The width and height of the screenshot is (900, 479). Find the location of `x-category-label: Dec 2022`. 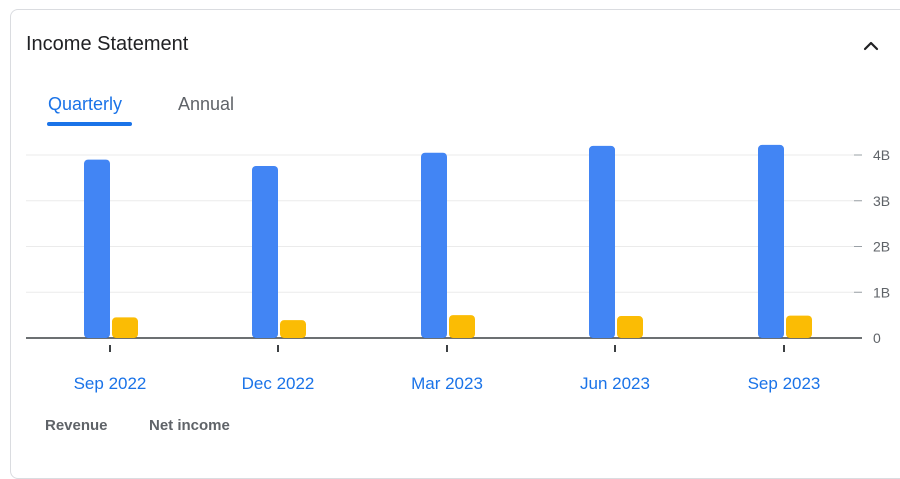

x-category-label: Dec 2022 is located at coordinates (278, 383).